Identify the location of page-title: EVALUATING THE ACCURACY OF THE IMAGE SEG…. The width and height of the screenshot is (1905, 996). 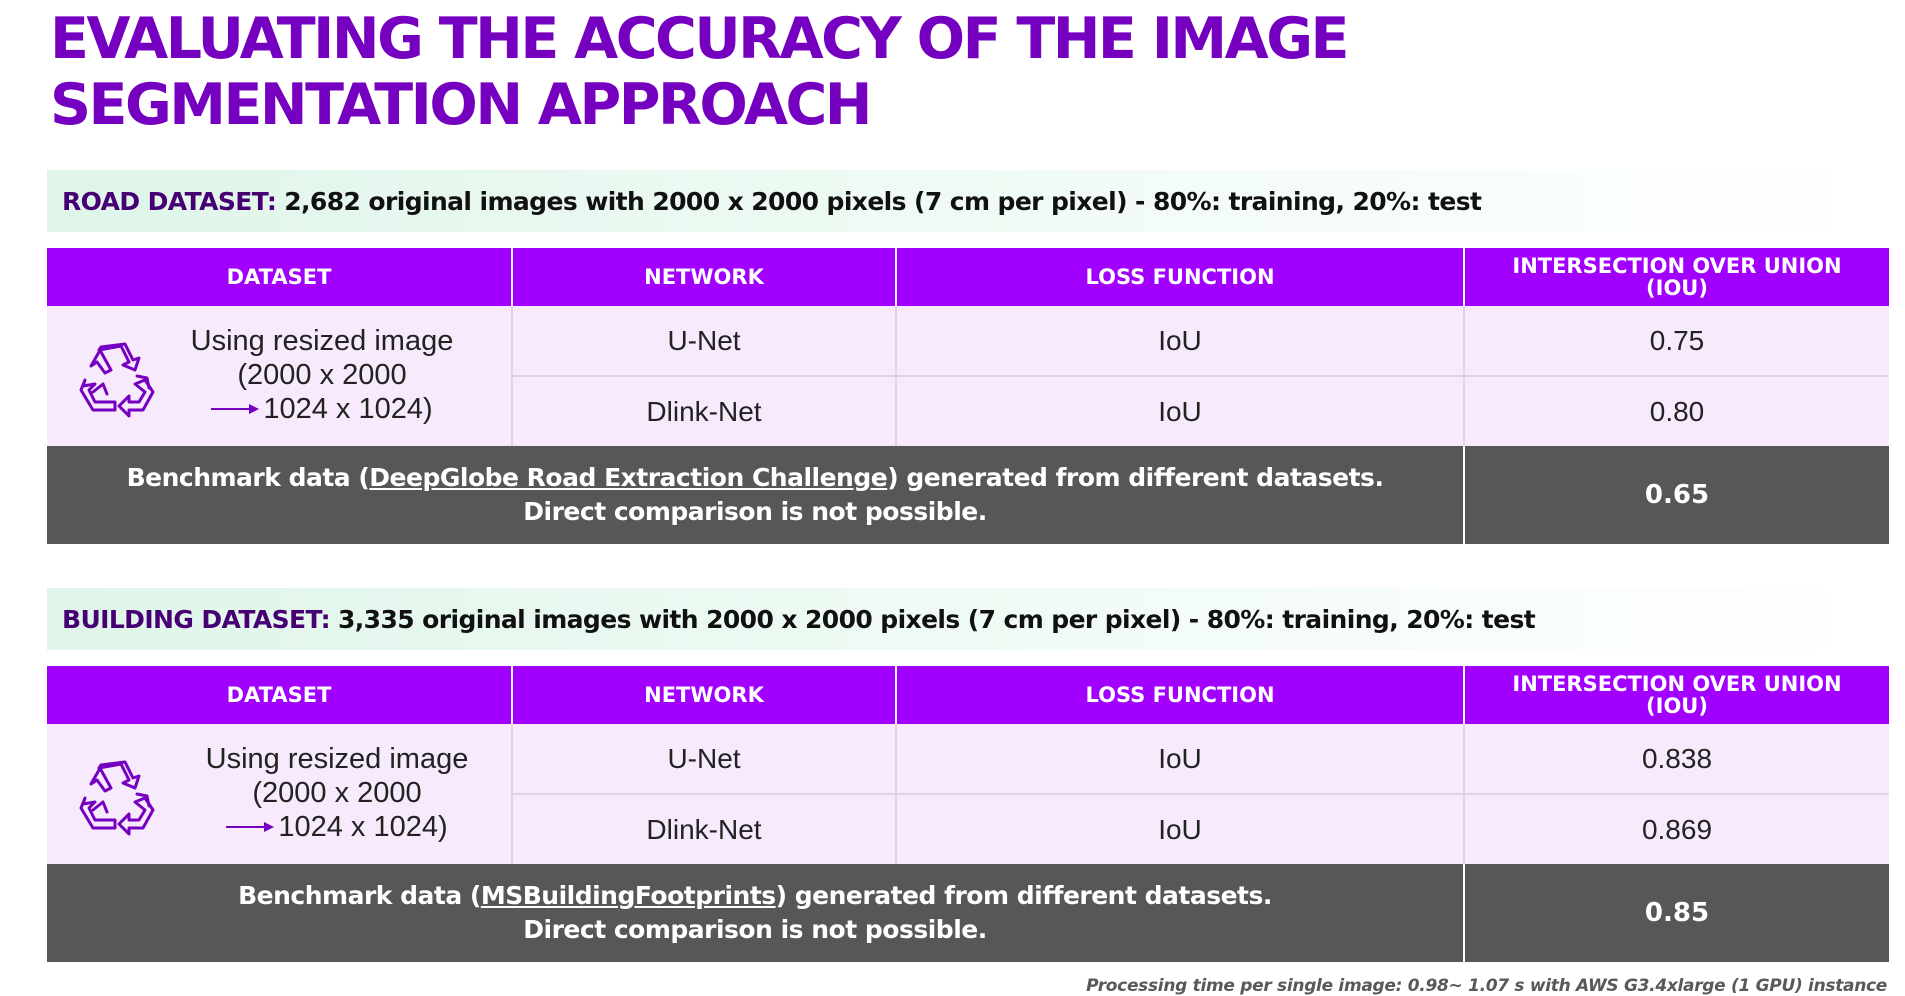
(800, 72).